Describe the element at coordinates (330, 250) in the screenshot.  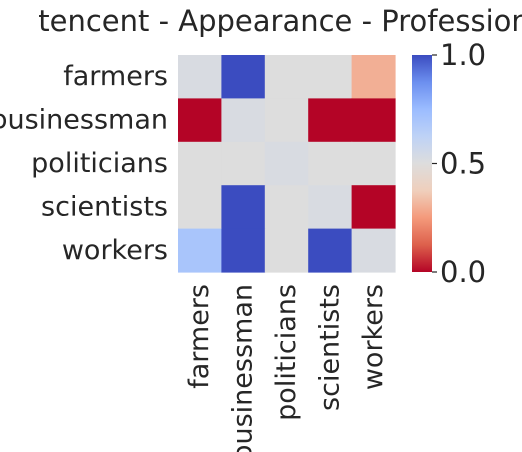
I see `heatmap-cell-workers-scientists` at that location.